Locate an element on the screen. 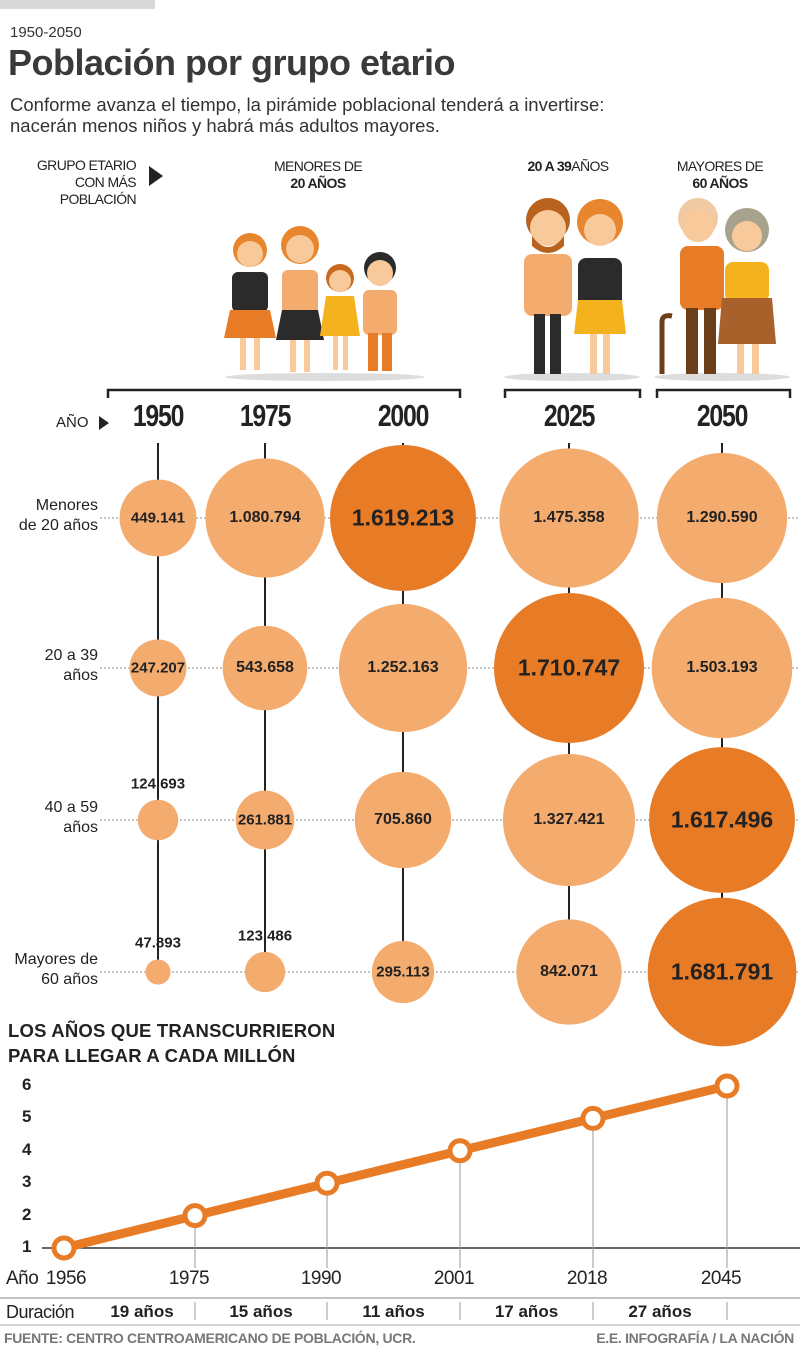 The image size is (800, 1351). bubble-2050-row1 is located at coordinates (722, 668).